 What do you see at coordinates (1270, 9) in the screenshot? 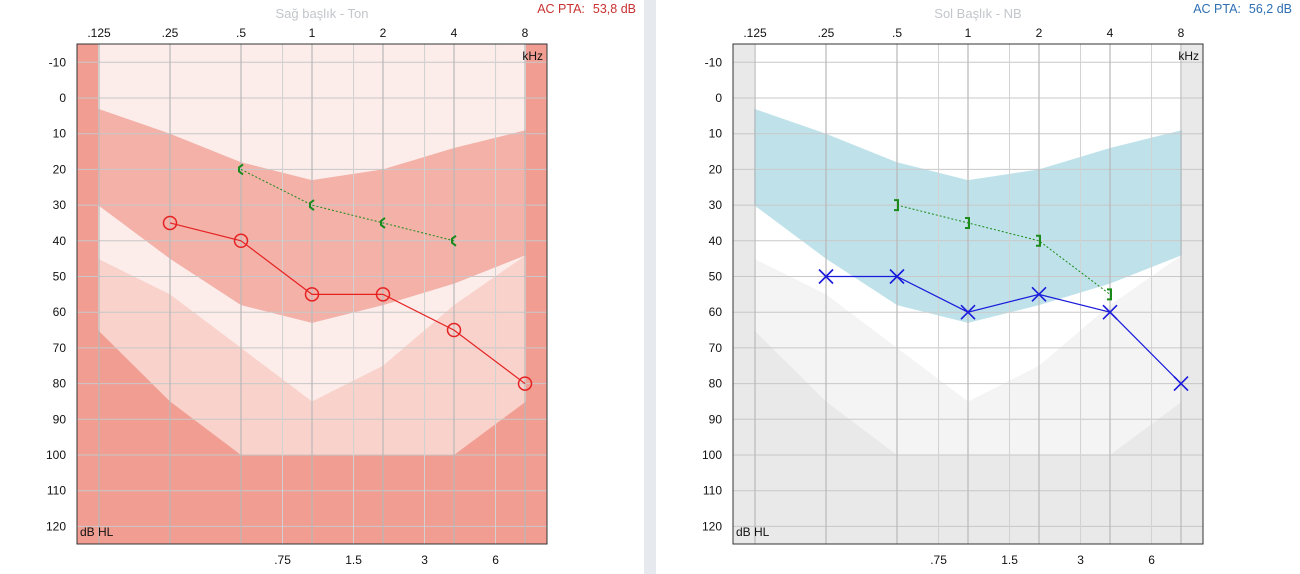
I see `left-pta-value: 56,2 dB` at bounding box center [1270, 9].